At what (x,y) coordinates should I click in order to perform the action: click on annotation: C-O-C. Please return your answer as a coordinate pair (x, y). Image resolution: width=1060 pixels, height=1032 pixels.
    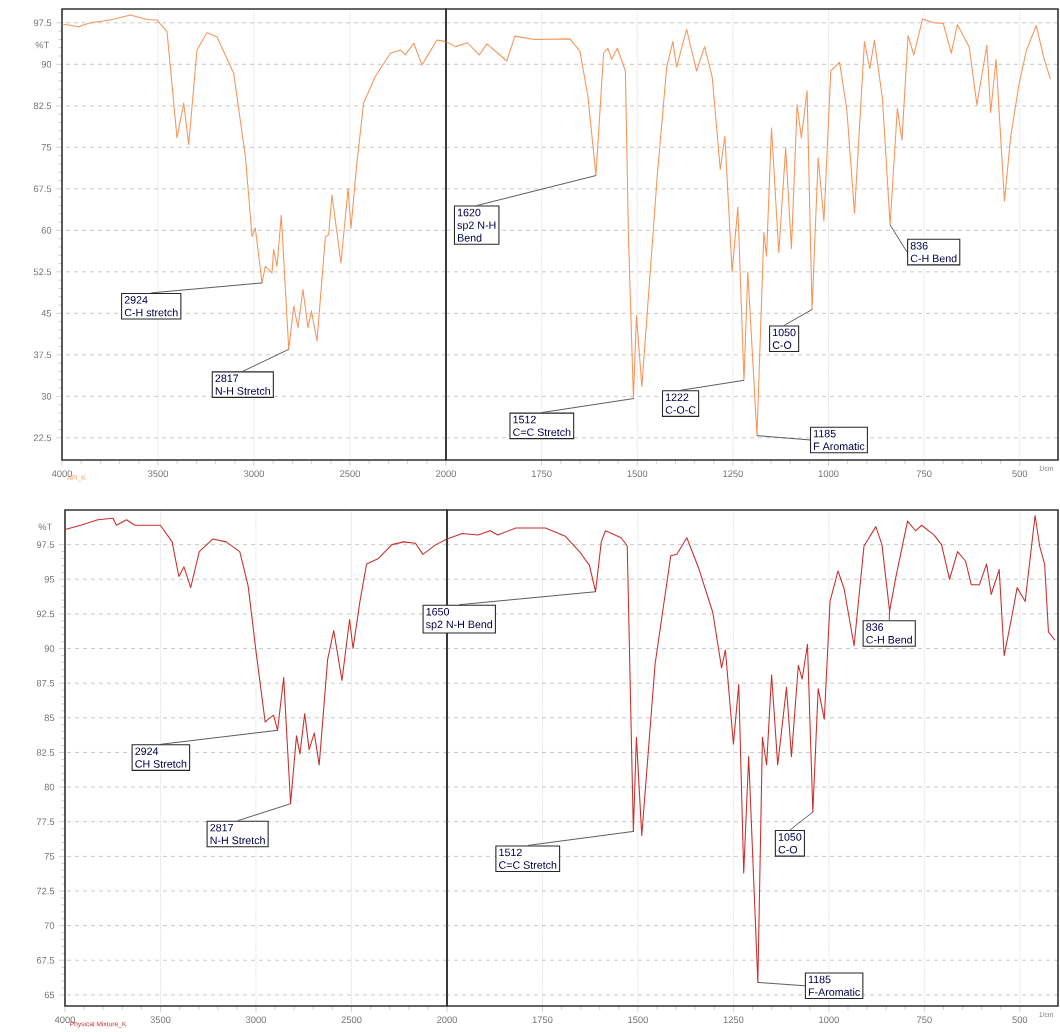
    Looking at the image, I should click on (680, 410).